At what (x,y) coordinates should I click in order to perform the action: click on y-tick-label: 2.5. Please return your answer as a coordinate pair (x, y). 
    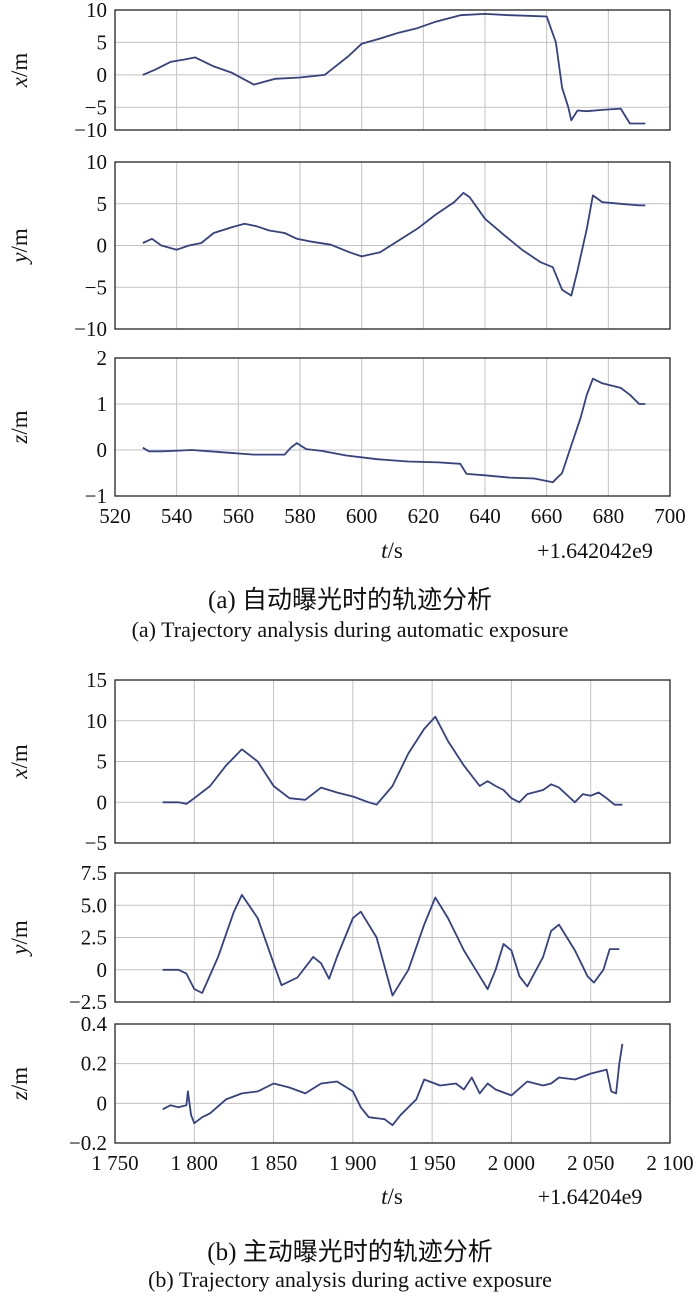
    Looking at the image, I should click on (94, 938).